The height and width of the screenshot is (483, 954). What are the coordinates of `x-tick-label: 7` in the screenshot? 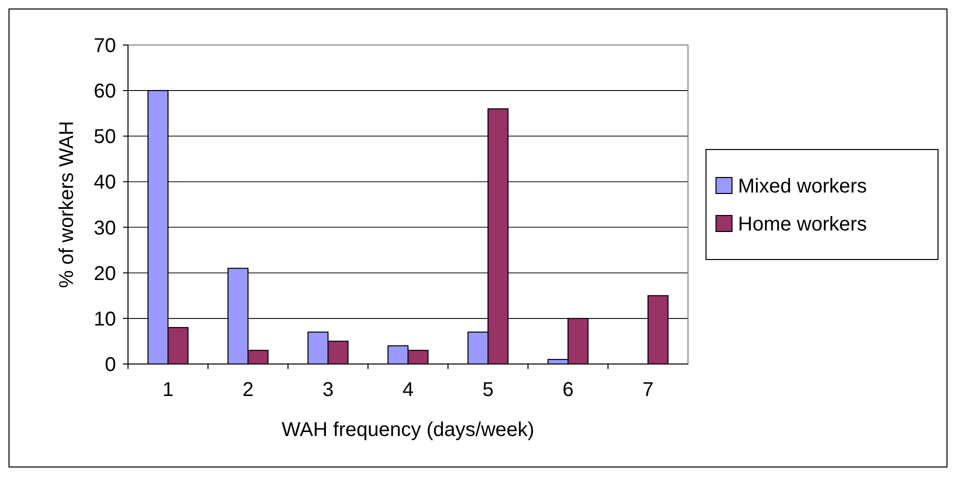 It's located at (648, 390).